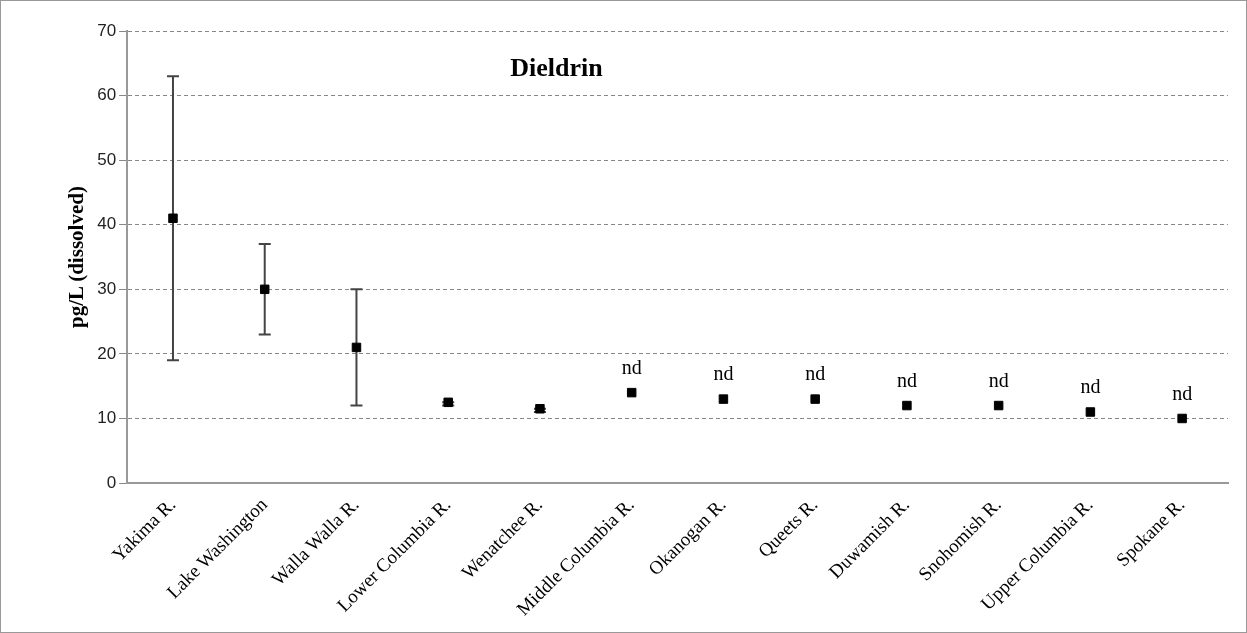 The height and width of the screenshot is (633, 1247). Describe the element at coordinates (76, 257) in the screenshot. I see `y-axis-title: pg/L (dissolved)` at that location.